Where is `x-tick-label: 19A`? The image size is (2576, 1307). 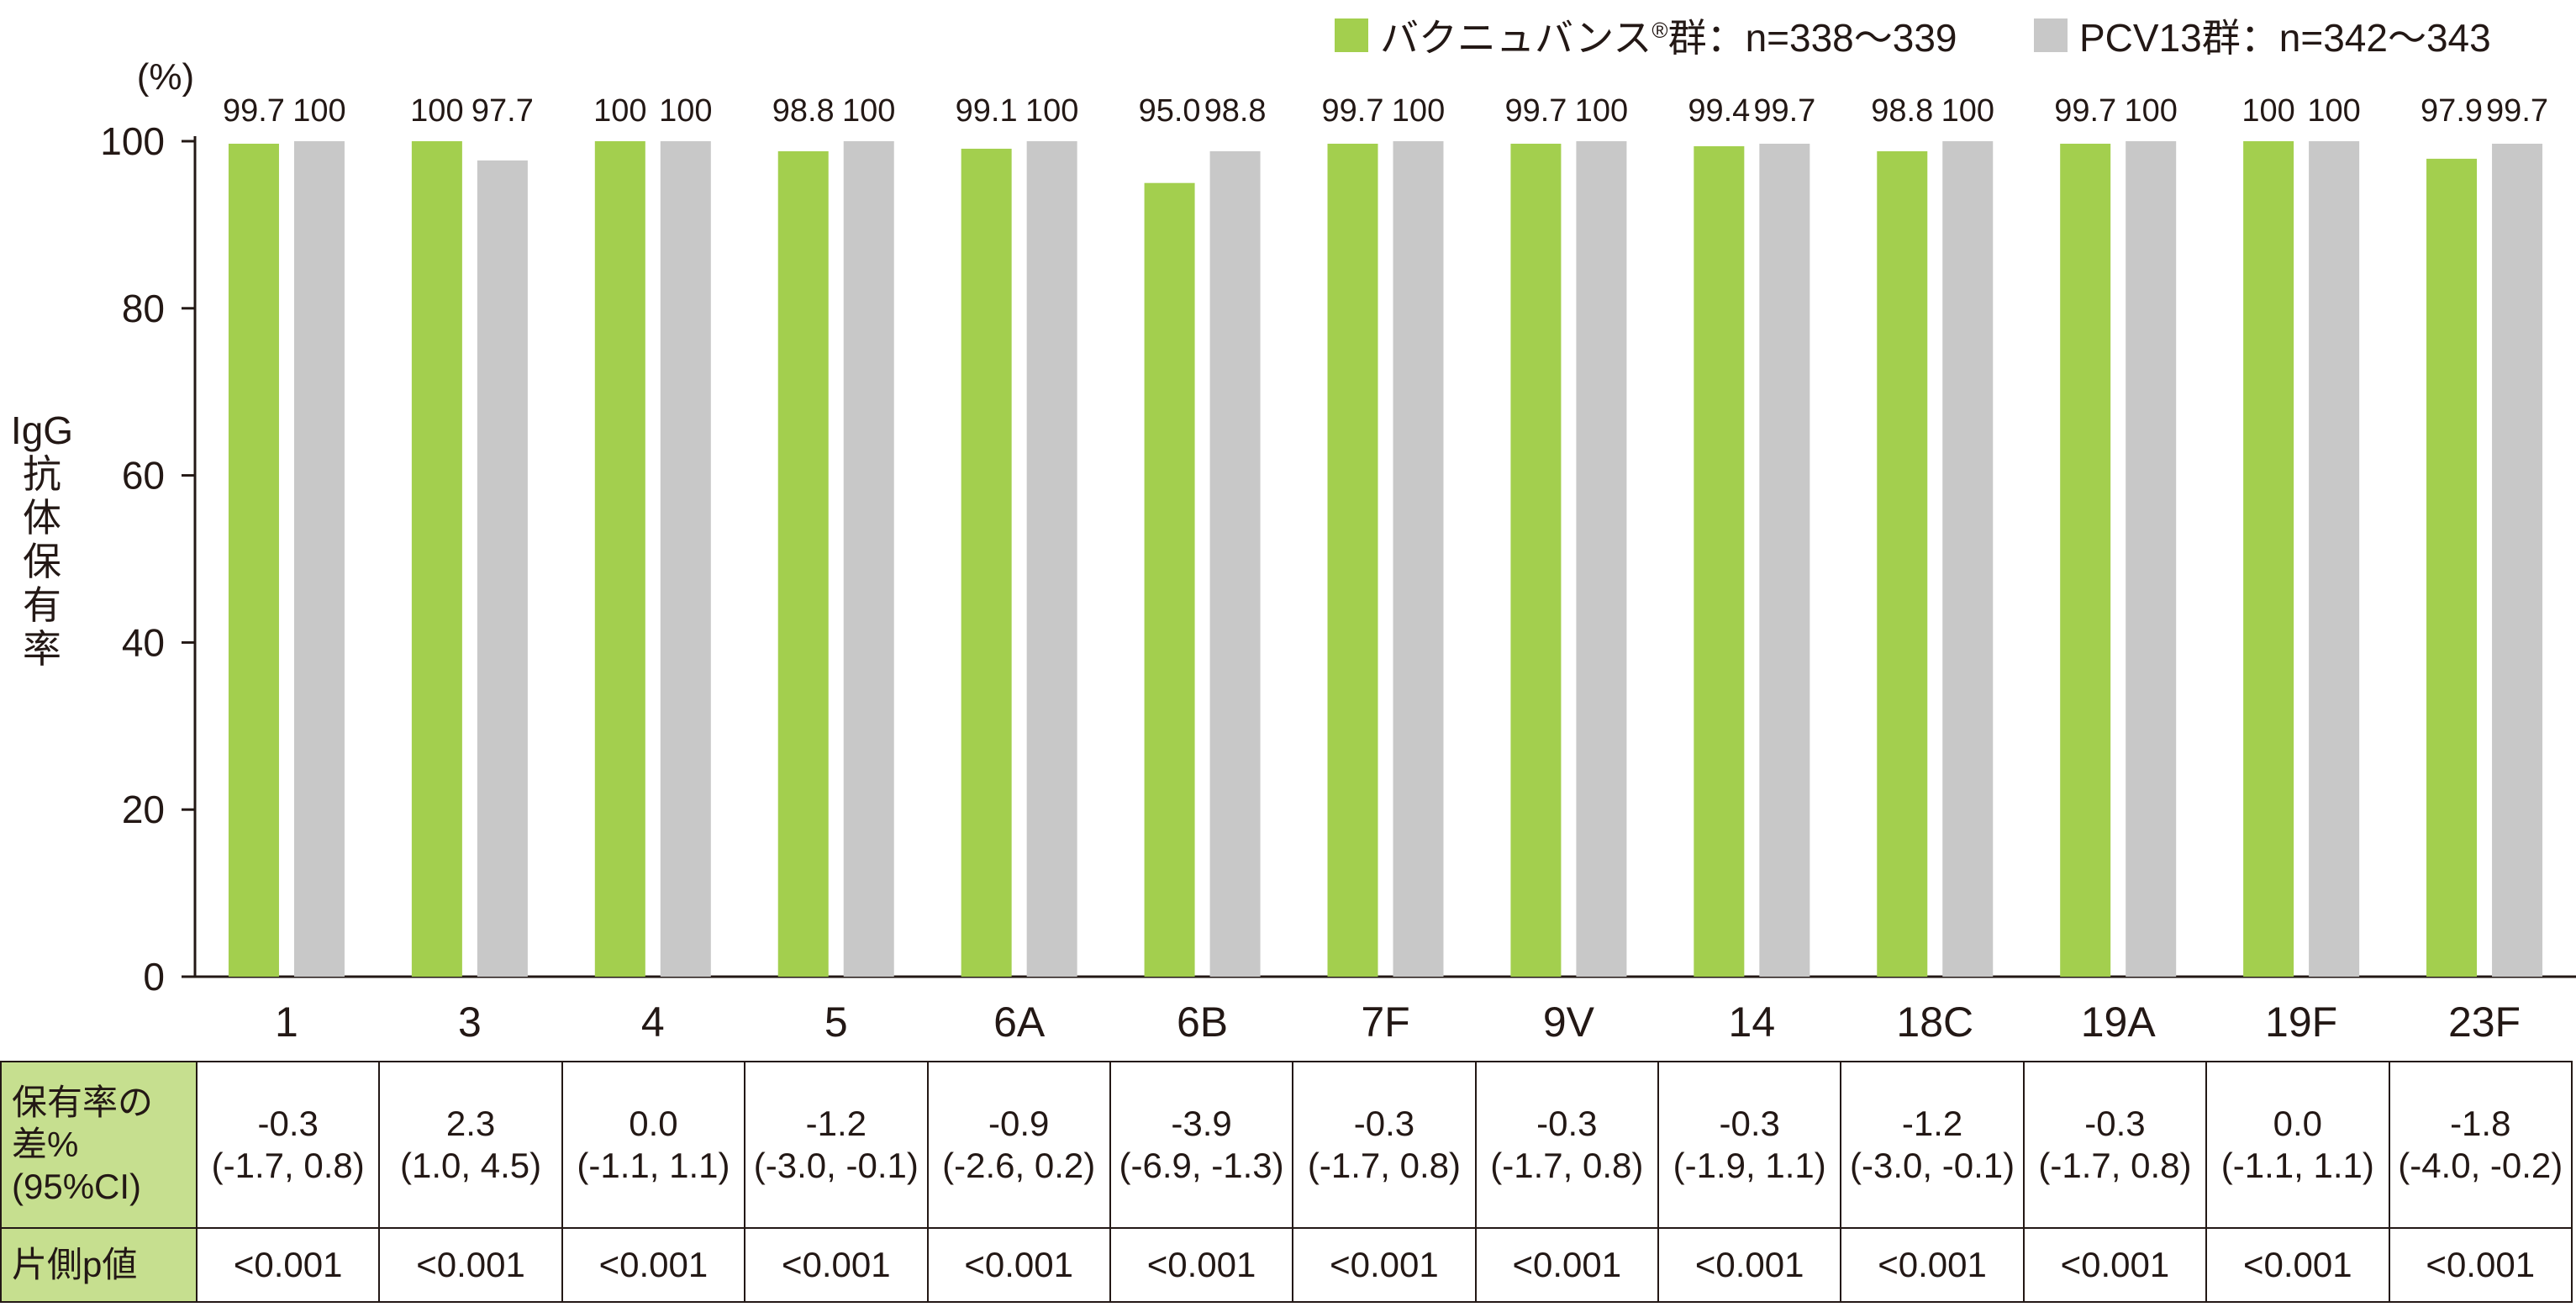 x-tick-label: 19A is located at coordinates (2119, 1022).